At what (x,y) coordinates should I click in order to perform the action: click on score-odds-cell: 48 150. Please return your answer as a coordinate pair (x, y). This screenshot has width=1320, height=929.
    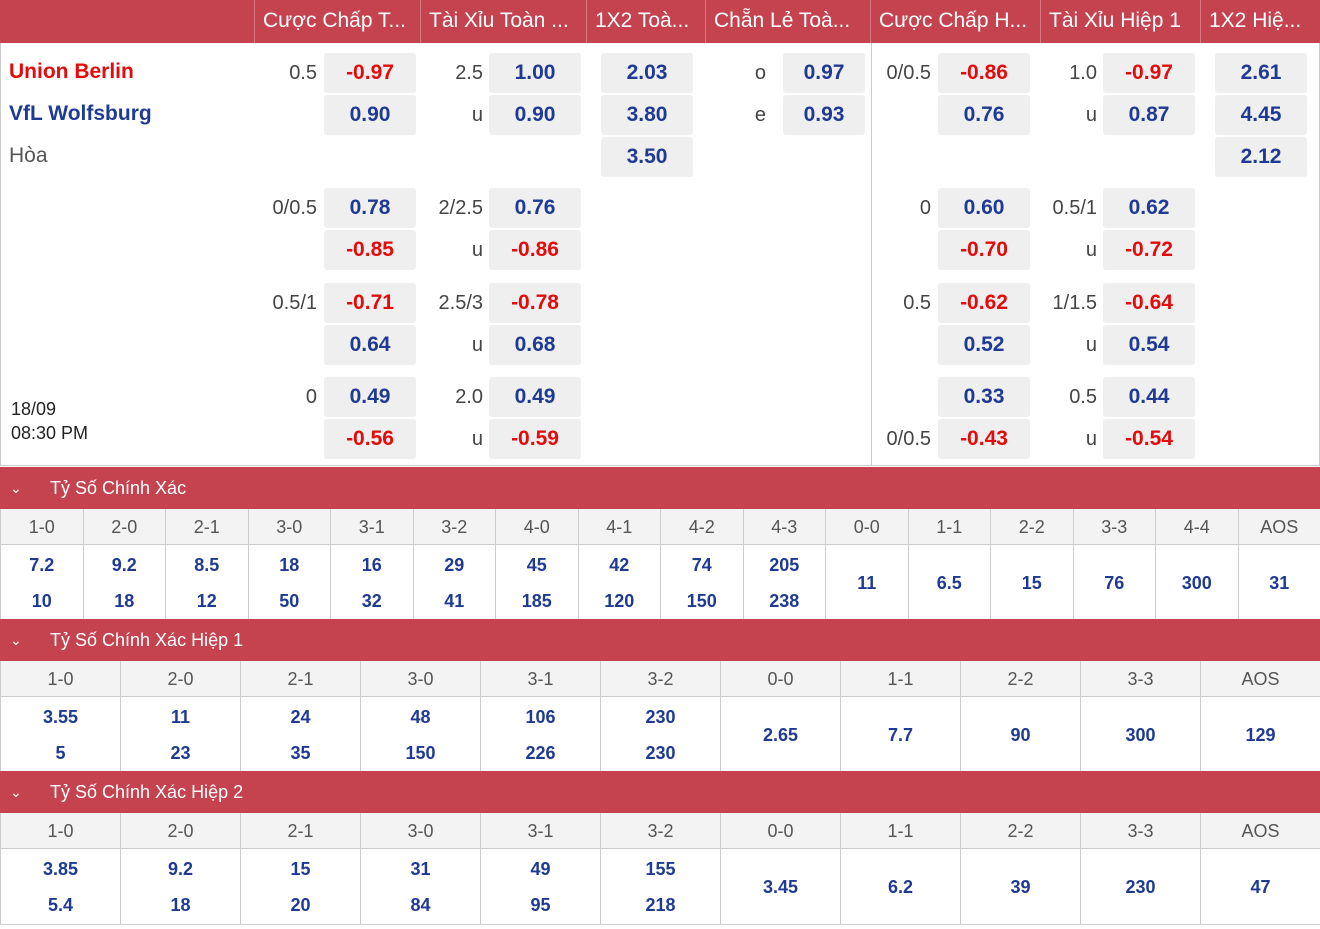
    Looking at the image, I should click on (421, 735).